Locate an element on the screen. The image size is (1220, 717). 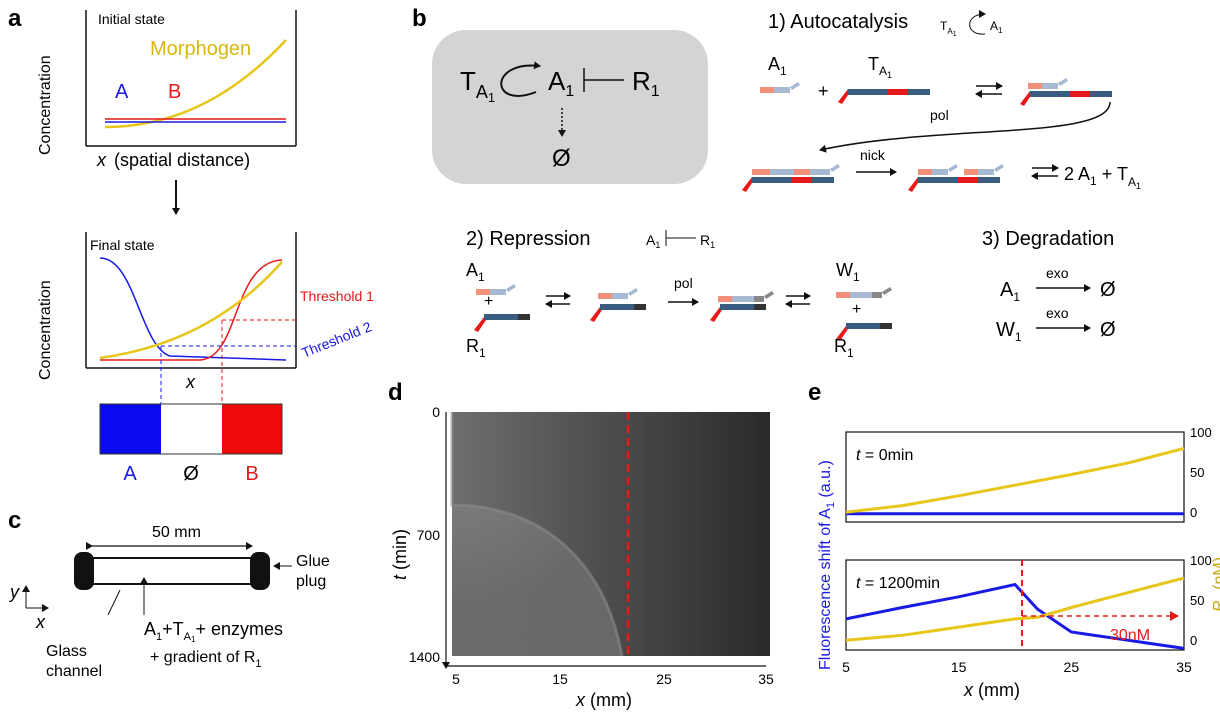
repression-title: 2) Repression is located at coordinates (528, 239).